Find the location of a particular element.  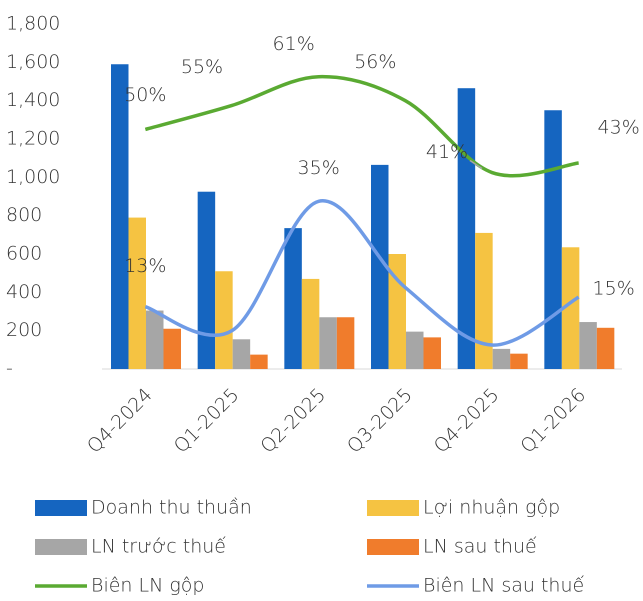

data-label: 13% is located at coordinates (145, 266).